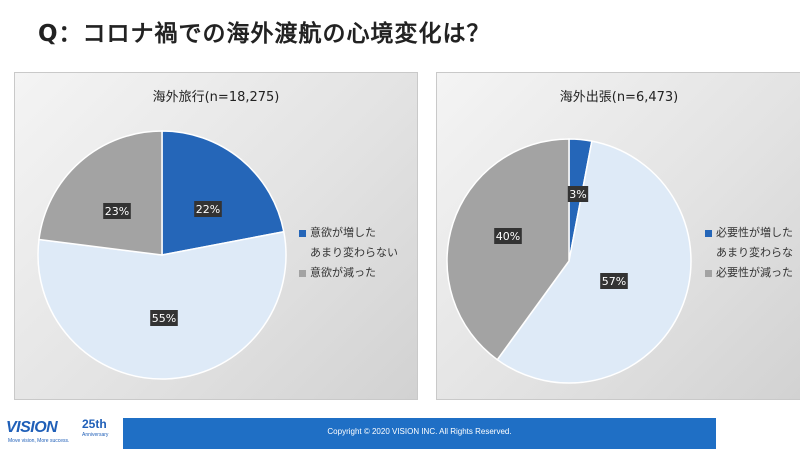 The height and width of the screenshot is (449, 800). I want to click on legend-label: 意欲が減った, so click(343, 272).